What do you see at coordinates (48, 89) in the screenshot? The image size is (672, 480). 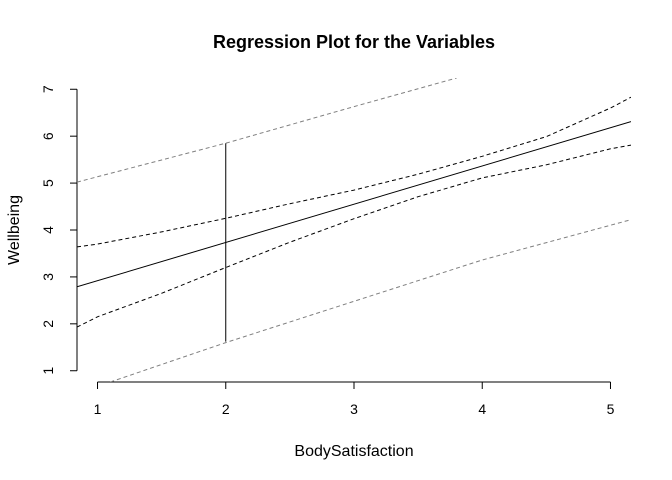 I see `y-tick-label: 7` at bounding box center [48, 89].